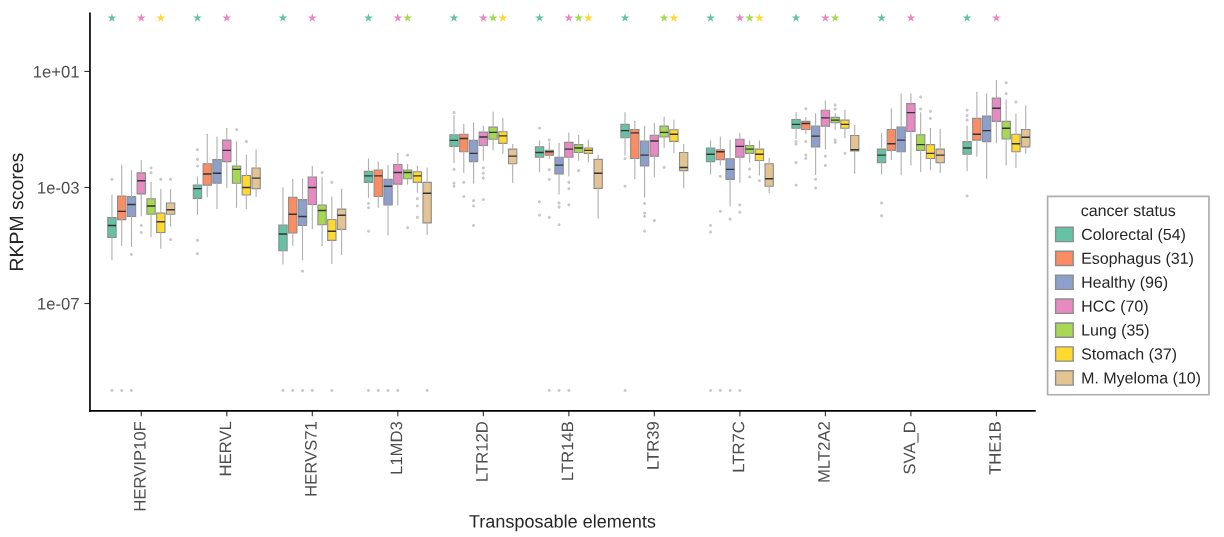 This screenshot has width=1224, height=537. I want to click on y-tick-label: 1e-03, so click(58, 187).